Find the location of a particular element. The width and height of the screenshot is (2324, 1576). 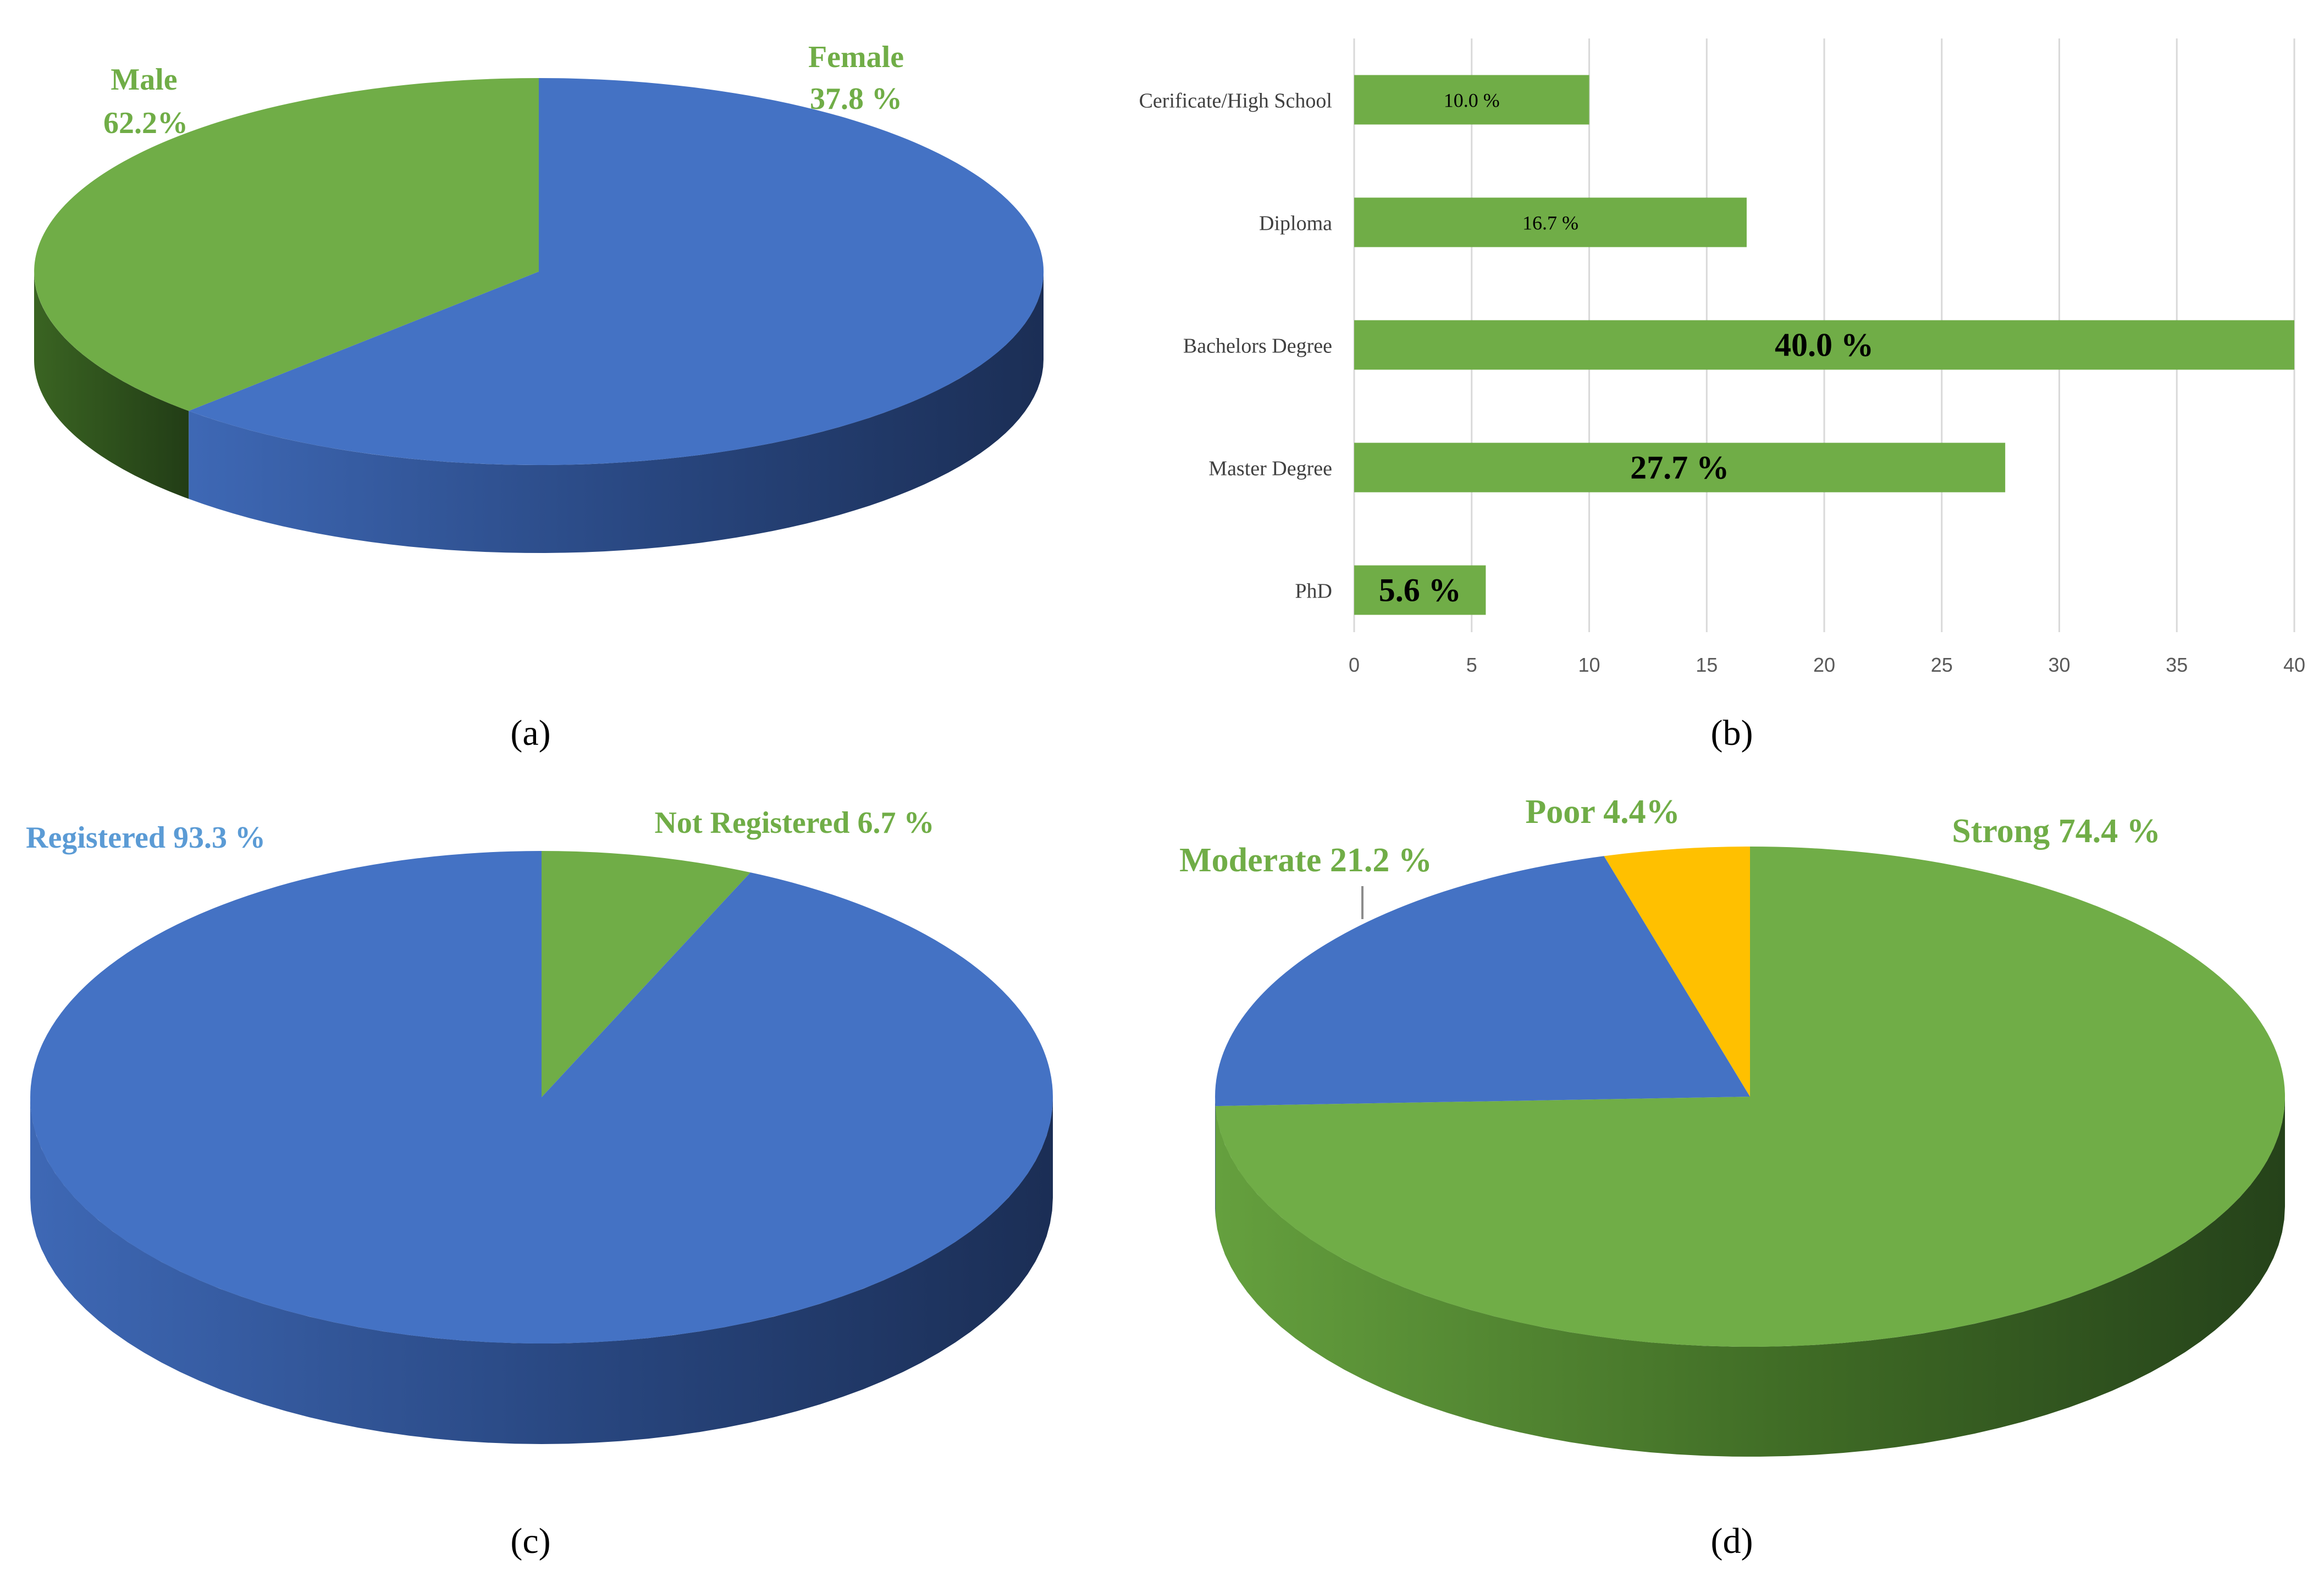

slice-label-female-value: 37.8 % is located at coordinates (856, 99).